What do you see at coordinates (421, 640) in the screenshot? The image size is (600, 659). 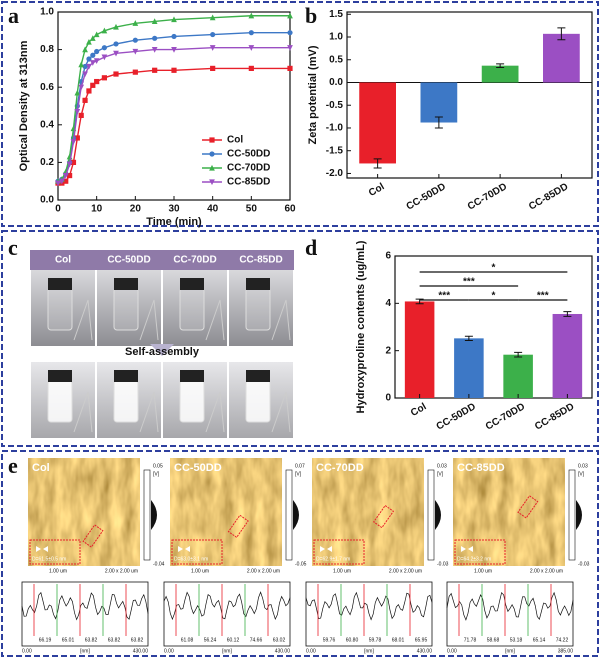 I see `peak-label: 65.95` at bounding box center [421, 640].